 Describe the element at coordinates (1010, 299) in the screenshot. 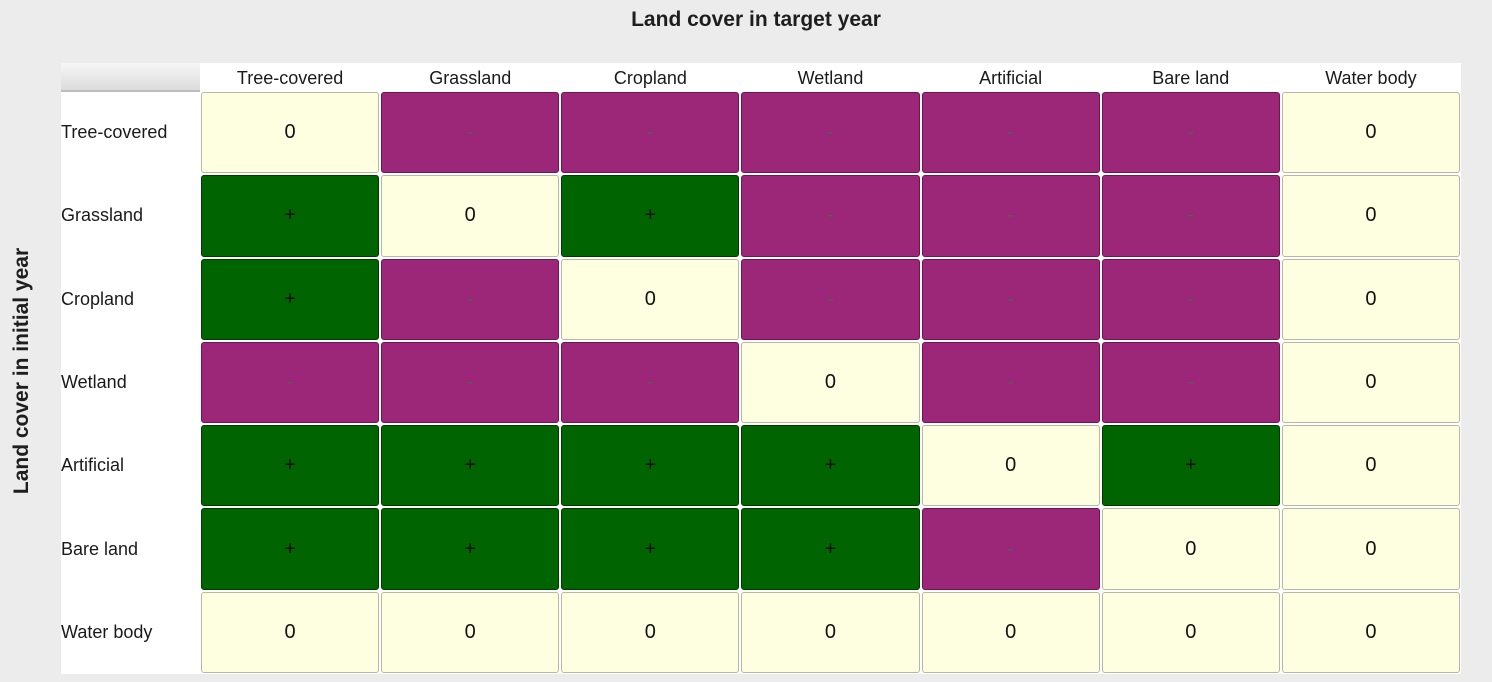

I see `matrix-cell-cropland-to-artificial: -` at that location.